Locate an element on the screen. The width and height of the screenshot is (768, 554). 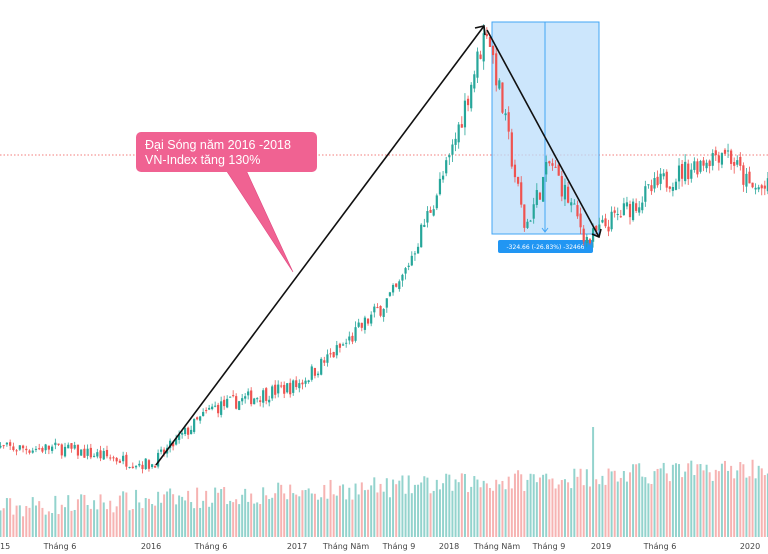
measure-arrow-head is located at coordinates (545, 230).